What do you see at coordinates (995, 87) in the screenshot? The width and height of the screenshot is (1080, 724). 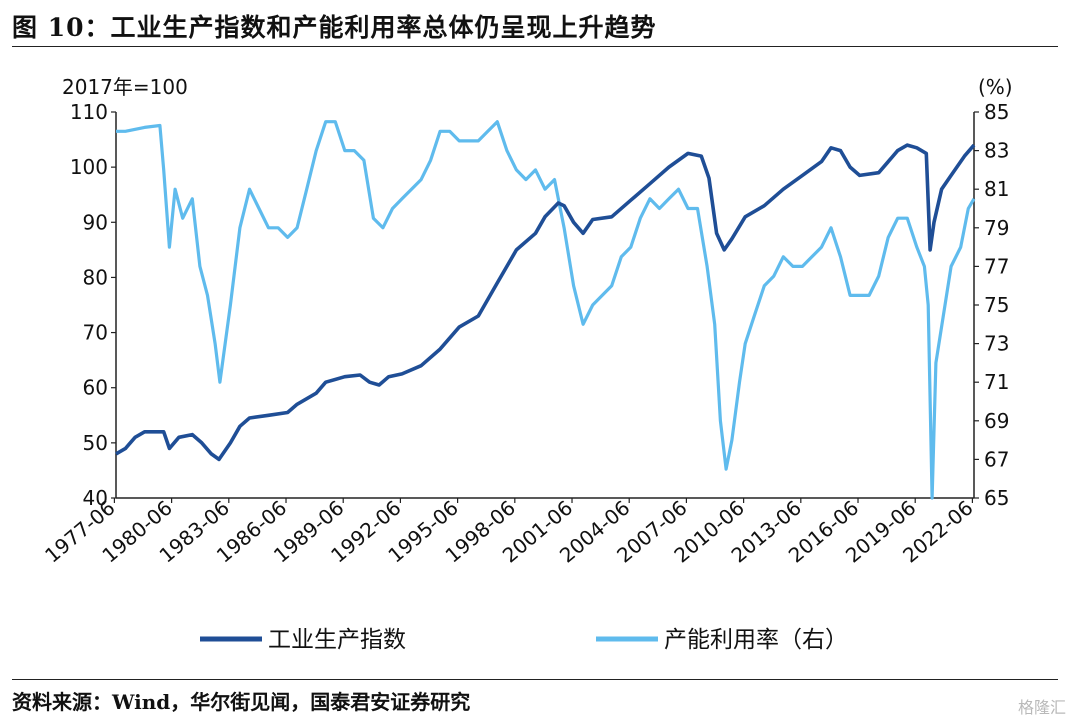 I see `y-right-unit-label: (%)` at bounding box center [995, 87].